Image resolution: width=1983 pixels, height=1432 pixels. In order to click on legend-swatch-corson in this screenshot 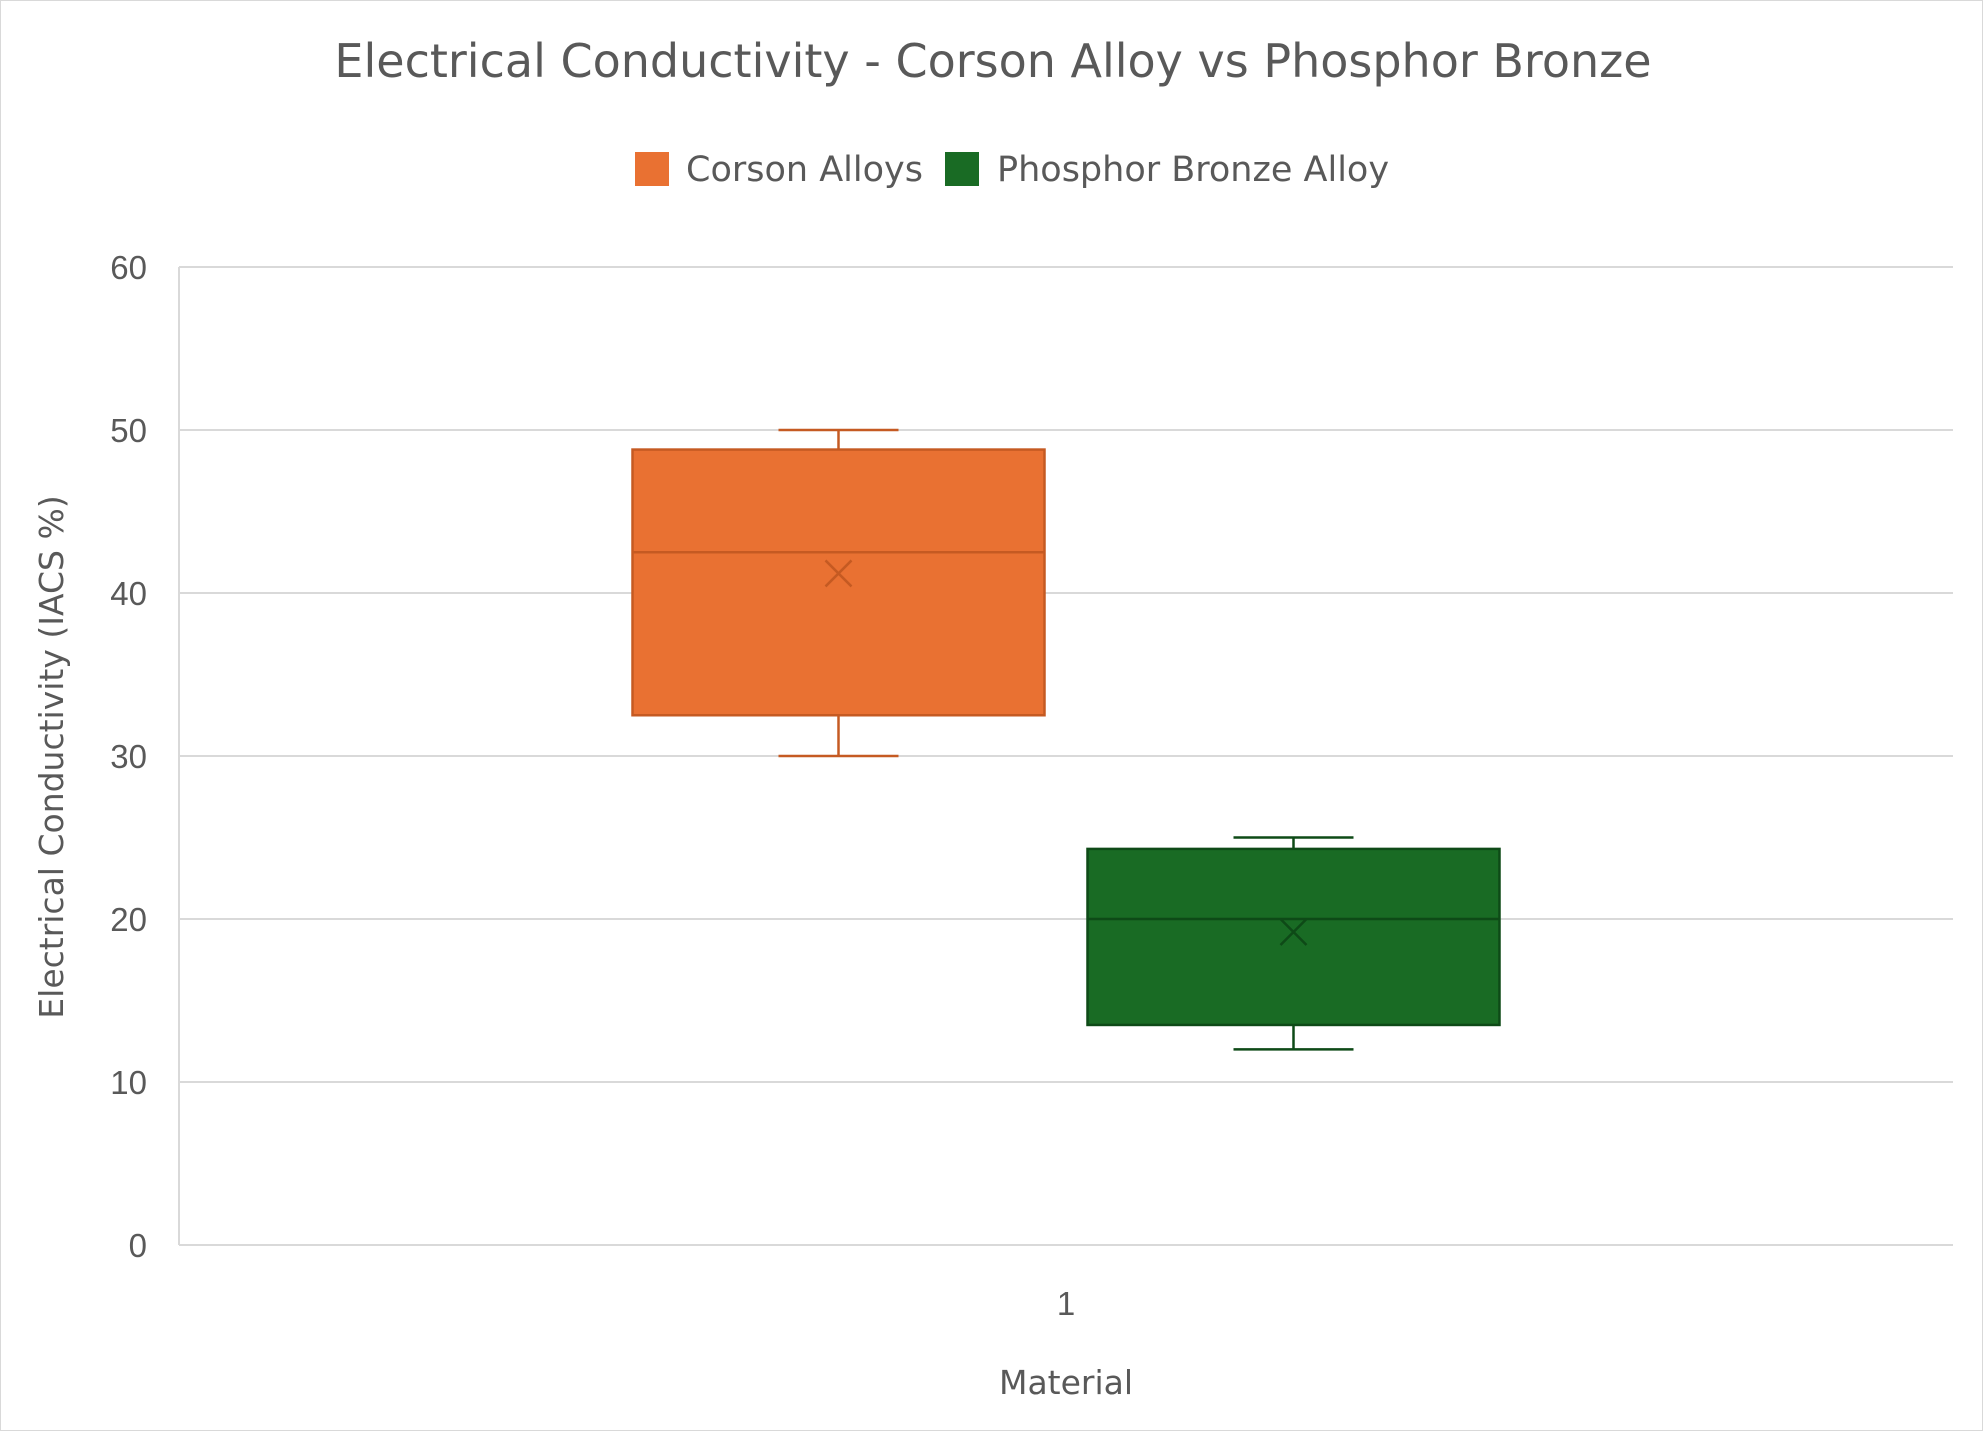, I will do `click(652, 169)`.